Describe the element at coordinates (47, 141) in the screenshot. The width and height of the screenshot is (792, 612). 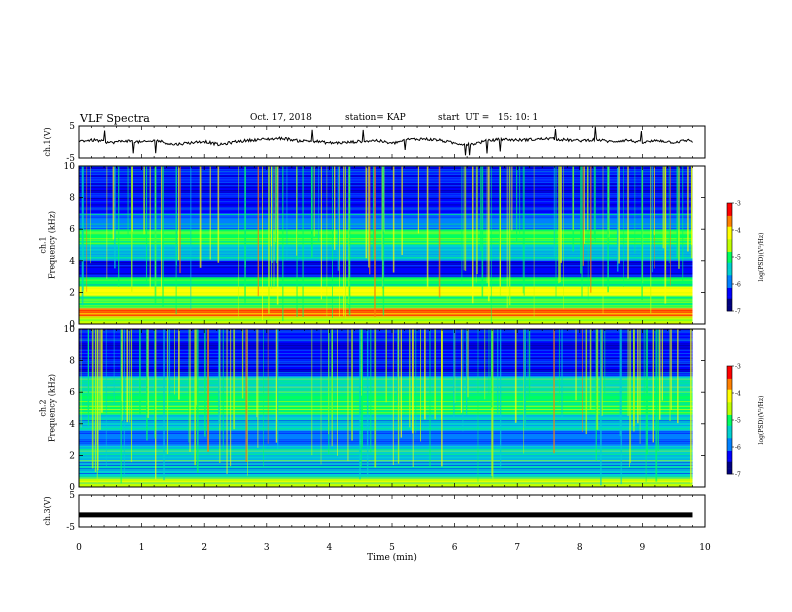
I see `y-axis-label: ch.1(V)` at that location.